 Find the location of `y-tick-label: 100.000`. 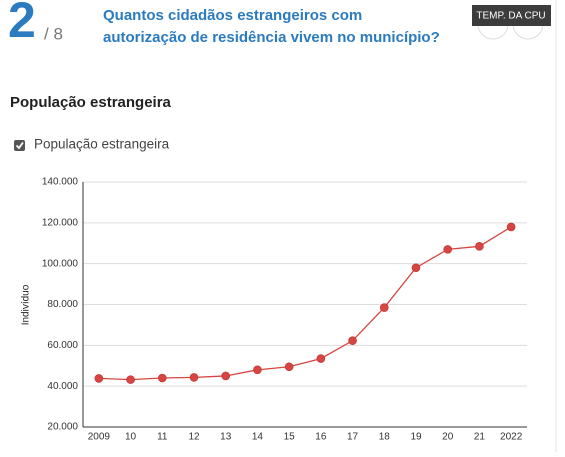

y-tick-label: 100.000 is located at coordinates (60, 263).